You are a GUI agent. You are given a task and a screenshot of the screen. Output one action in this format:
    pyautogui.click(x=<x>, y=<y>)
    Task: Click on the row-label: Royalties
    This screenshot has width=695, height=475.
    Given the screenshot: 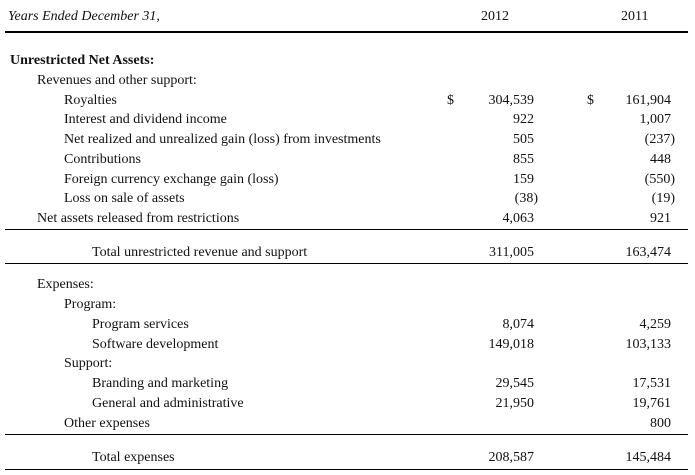 What is the action you would take?
    pyautogui.click(x=90, y=100)
    